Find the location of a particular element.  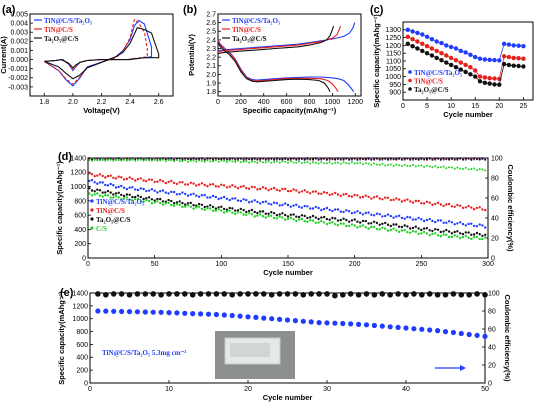

x-tick-label: 30 is located at coordinates (327, 389).